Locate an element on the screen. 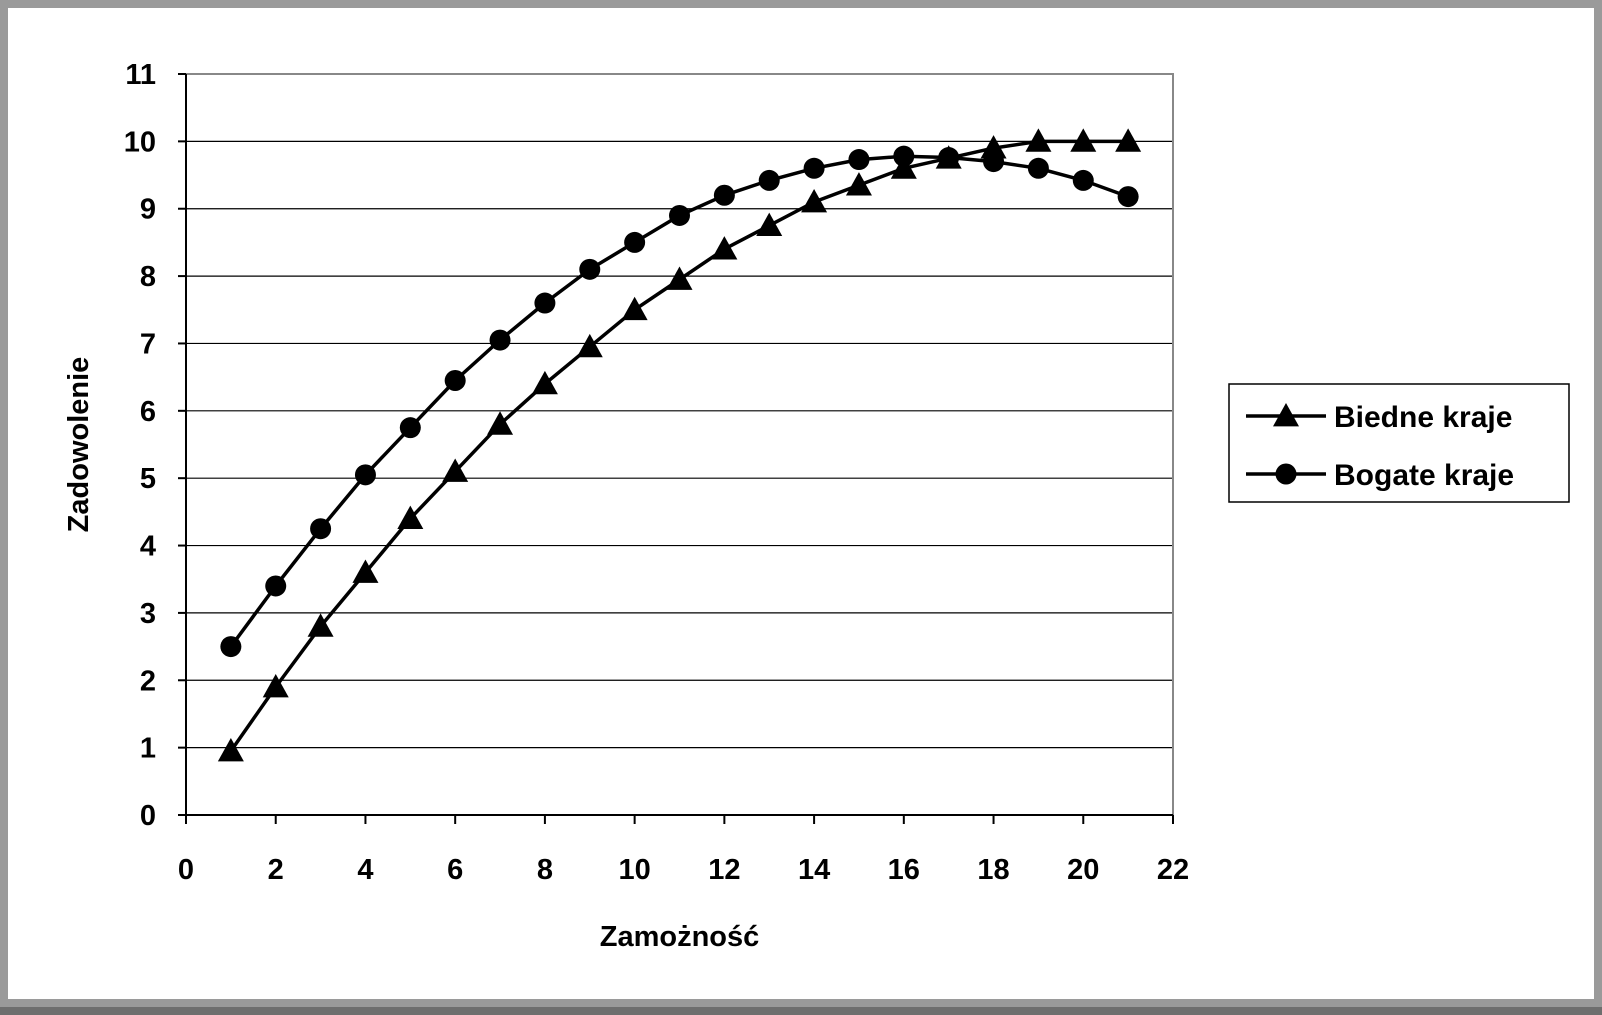 The height and width of the screenshot is (1015, 1602). legend-marker is located at coordinates (1286, 474).